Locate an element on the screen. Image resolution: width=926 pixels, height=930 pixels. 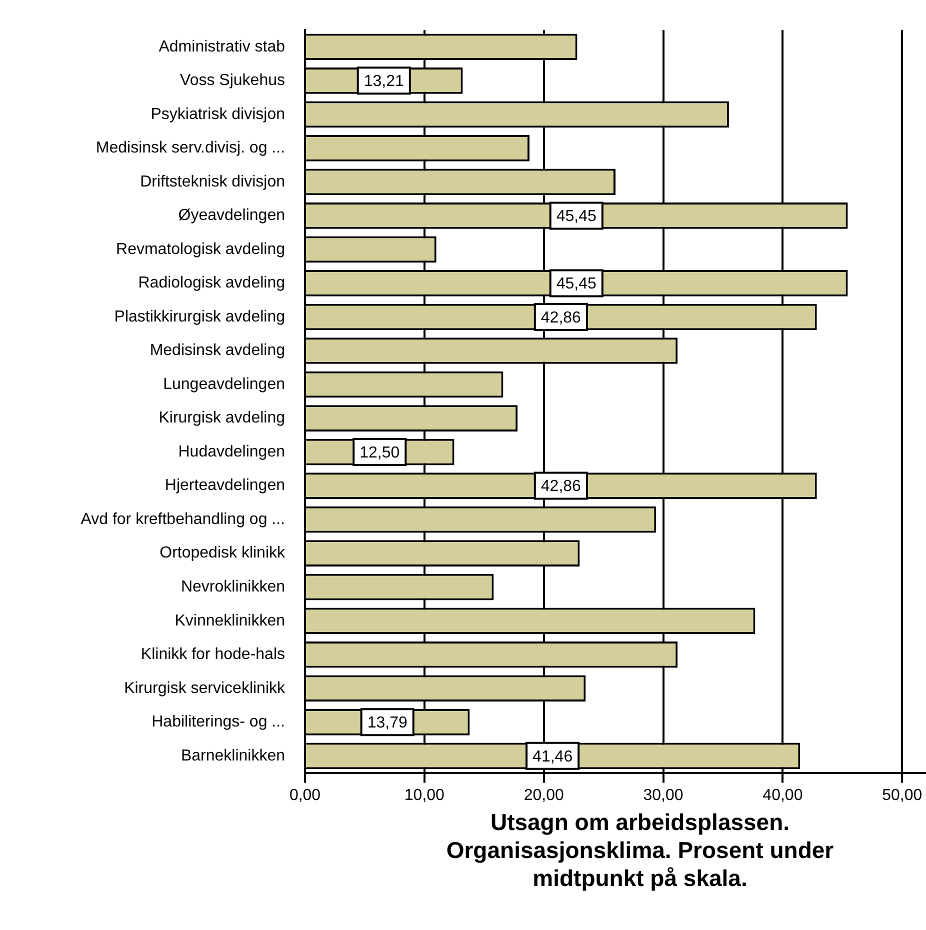
x-tick-label: 50,00 is located at coordinates (902, 795).